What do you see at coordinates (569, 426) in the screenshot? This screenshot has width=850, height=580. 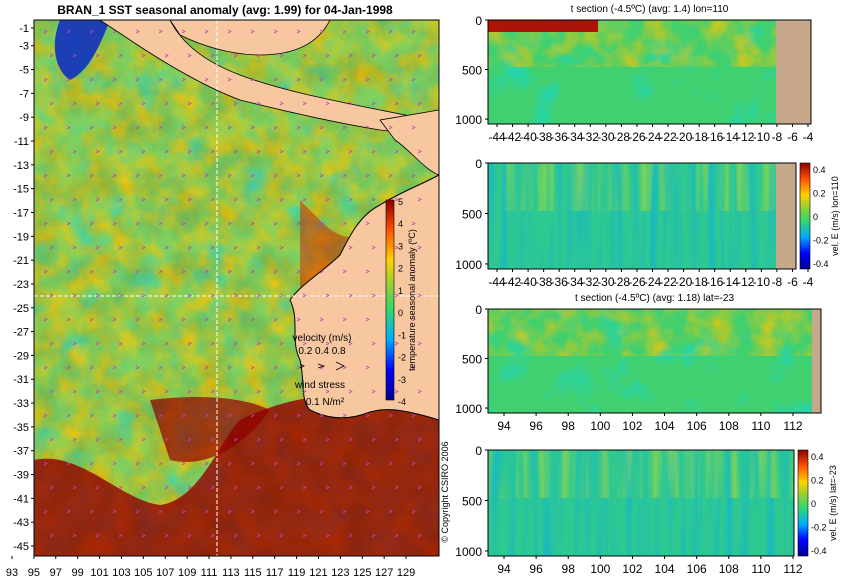 I see `section-x-tick-label: 98` at bounding box center [569, 426].